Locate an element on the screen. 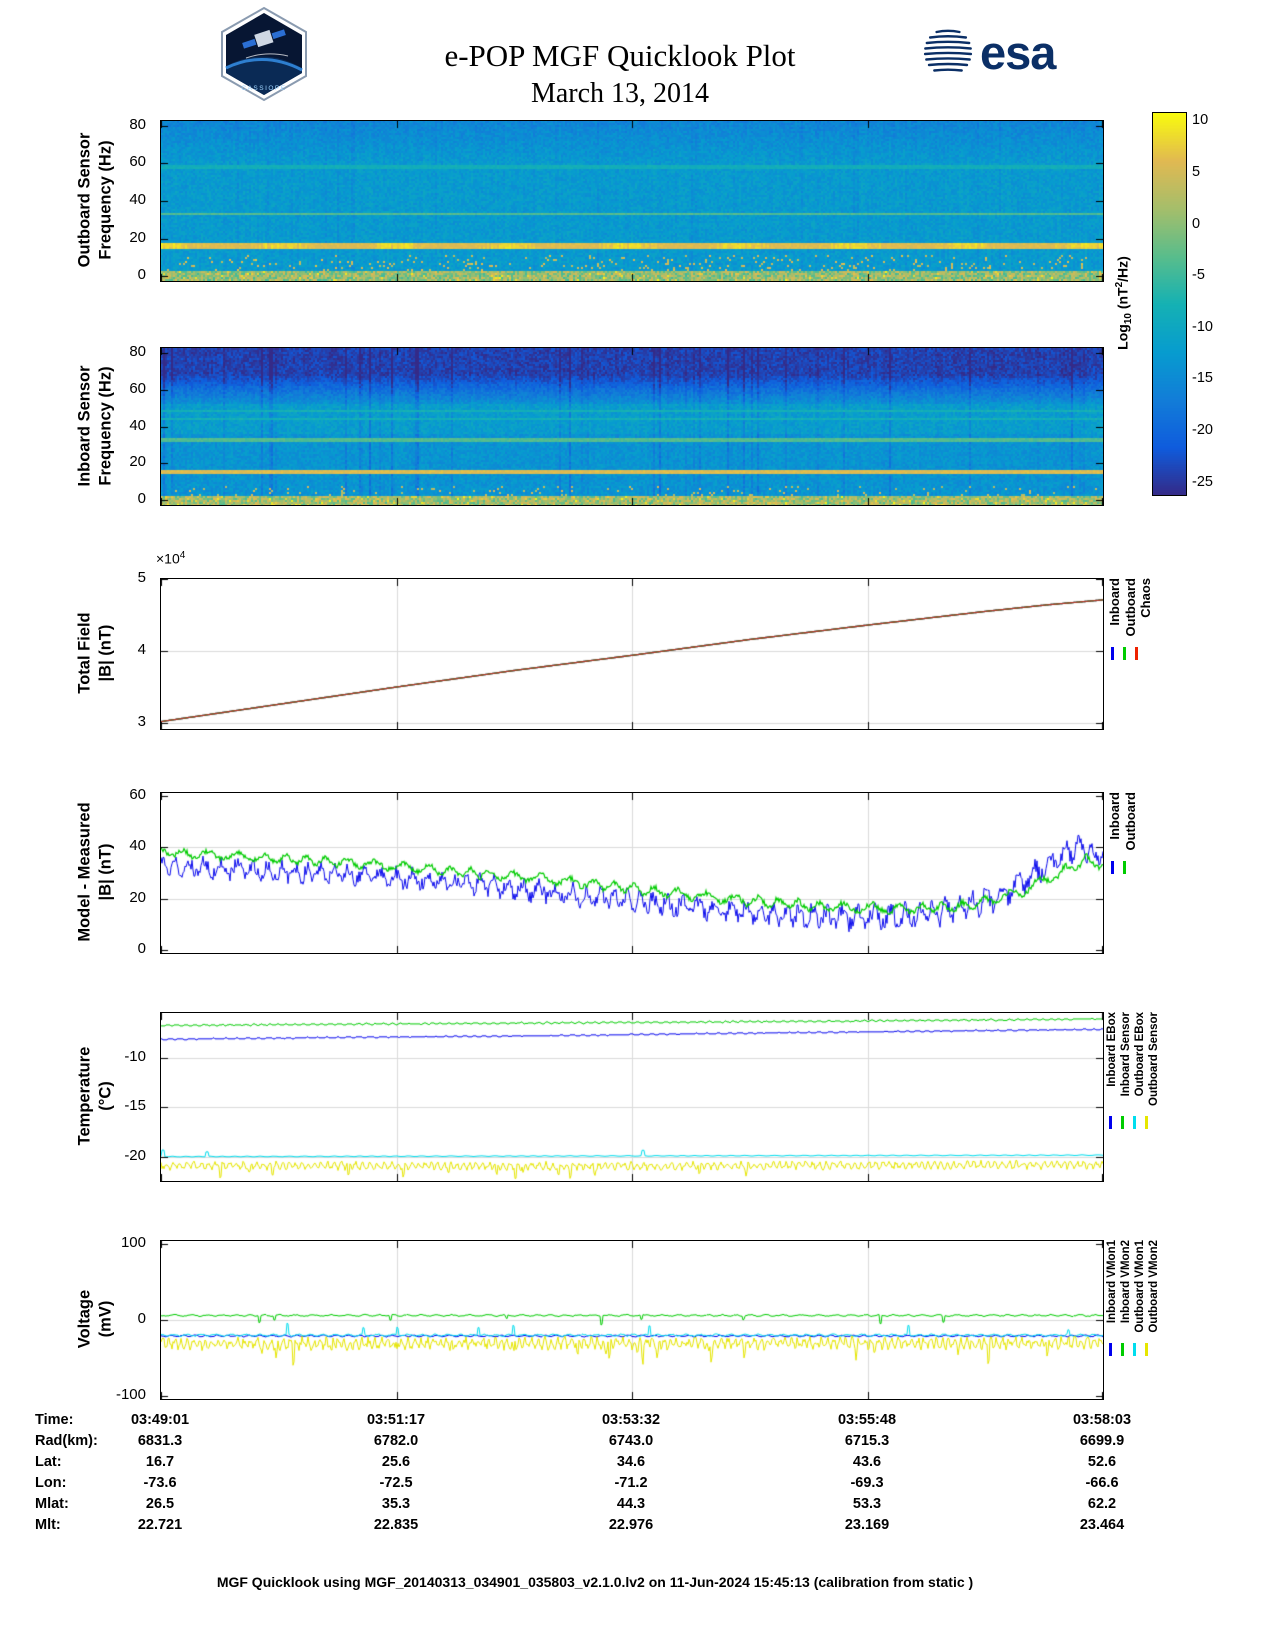  y-tick-label: 80 is located at coordinates (137, 351).